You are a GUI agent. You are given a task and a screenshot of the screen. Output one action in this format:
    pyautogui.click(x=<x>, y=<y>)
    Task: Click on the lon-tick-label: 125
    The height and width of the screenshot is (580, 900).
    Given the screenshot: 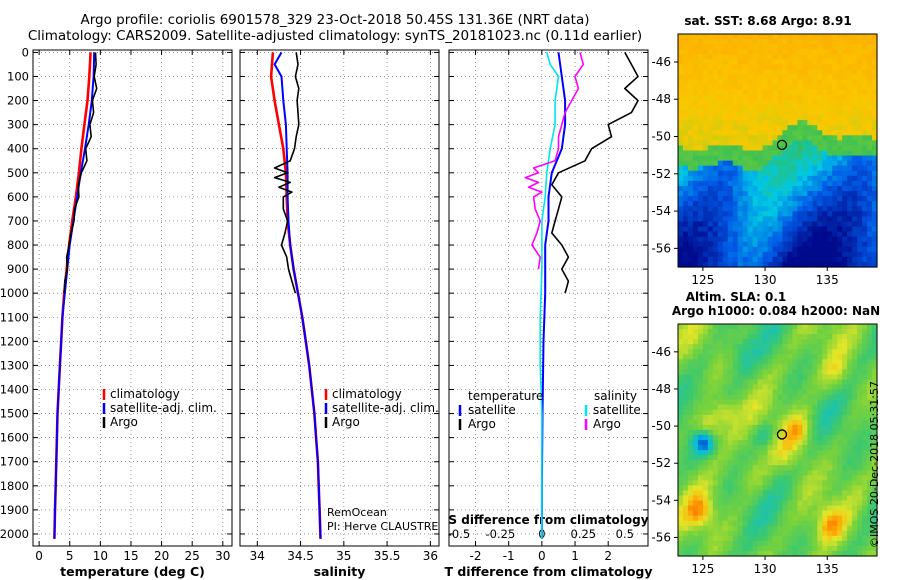 What is the action you would take?
    pyautogui.click(x=702, y=280)
    